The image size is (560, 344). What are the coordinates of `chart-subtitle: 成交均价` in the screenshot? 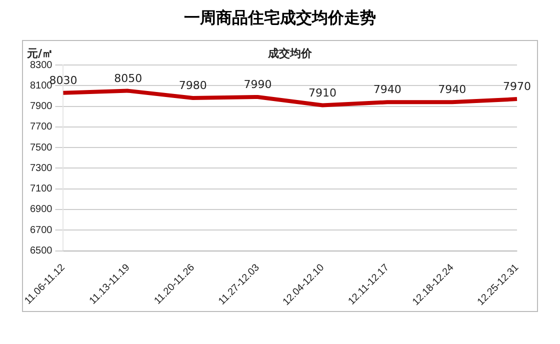 It's located at (290, 53).